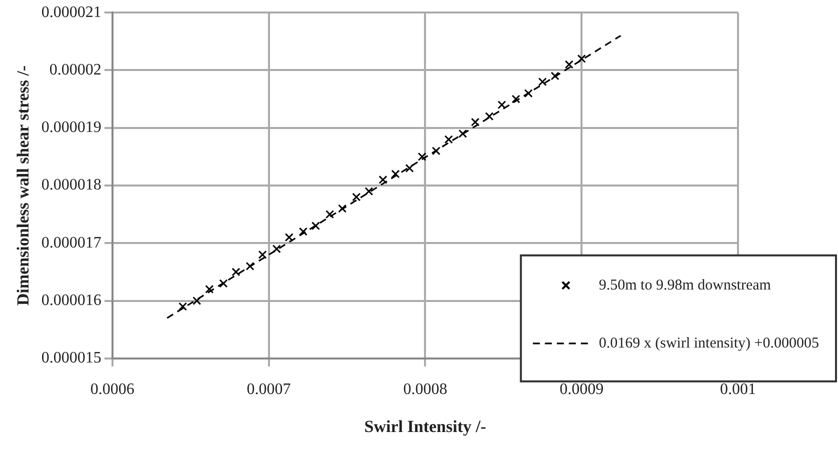  What do you see at coordinates (582, 389) in the screenshot?
I see `x-tick-label: 0.0009` at bounding box center [582, 389].